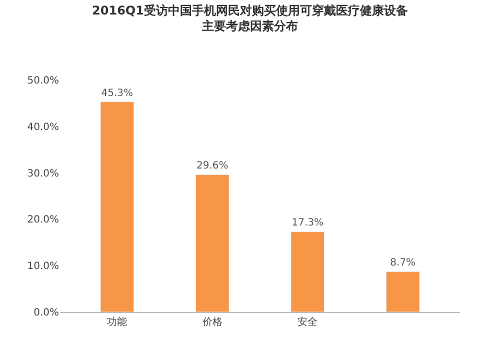 The image size is (500, 362). Describe the element at coordinates (43, 220) in the screenshot. I see `y-tick-label: 20.0%` at that location.